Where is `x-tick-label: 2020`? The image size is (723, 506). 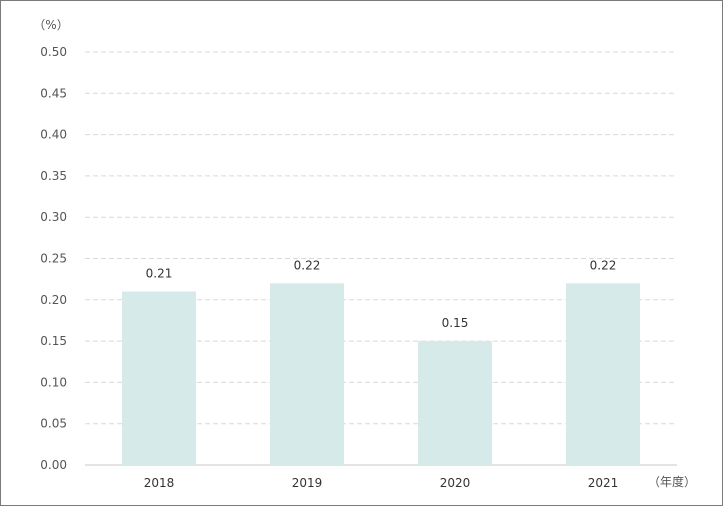
x-tick-label: 2020 is located at coordinates (455, 483).